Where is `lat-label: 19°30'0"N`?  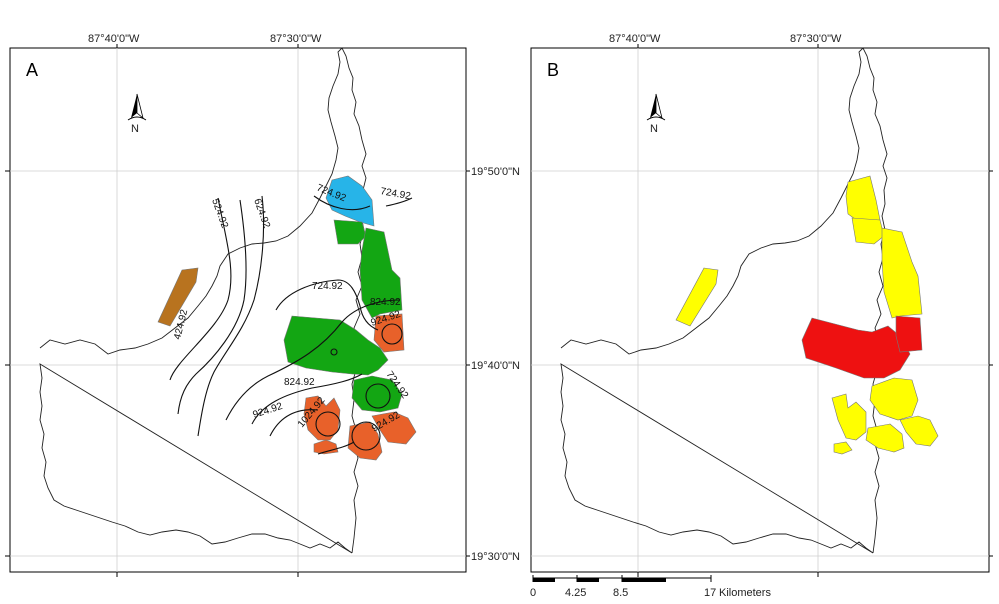
lat-label: 19°30'0"N is located at coordinates (495, 557).